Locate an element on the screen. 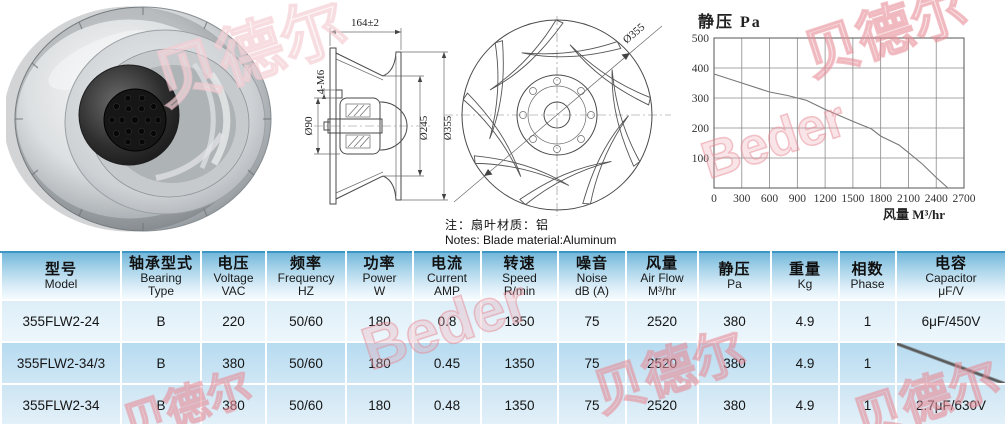 The image size is (1005, 424). dim-label-hub: Ø90 is located at coordinates (309, 125).